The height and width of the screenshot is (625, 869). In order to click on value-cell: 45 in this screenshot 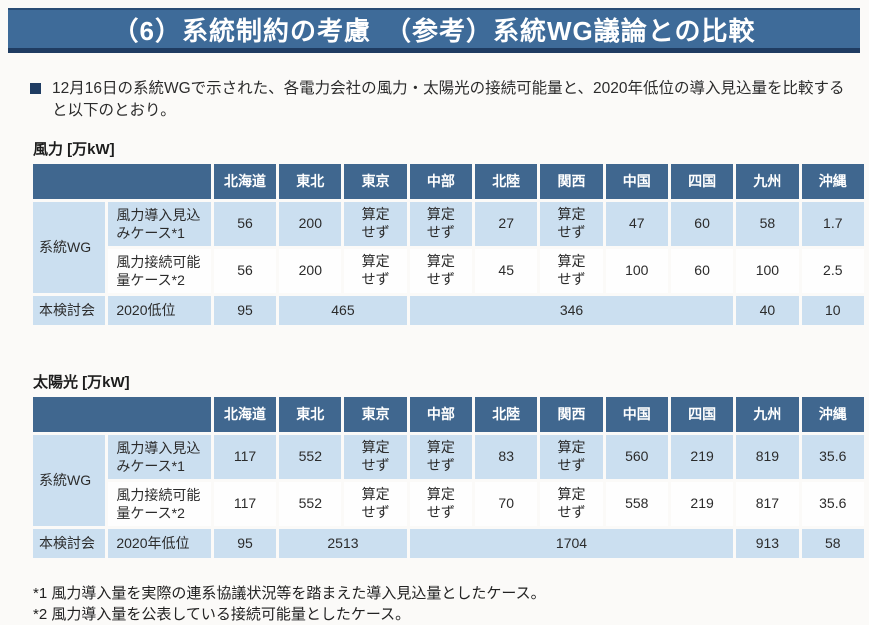, I will do `click(506, 270)`.